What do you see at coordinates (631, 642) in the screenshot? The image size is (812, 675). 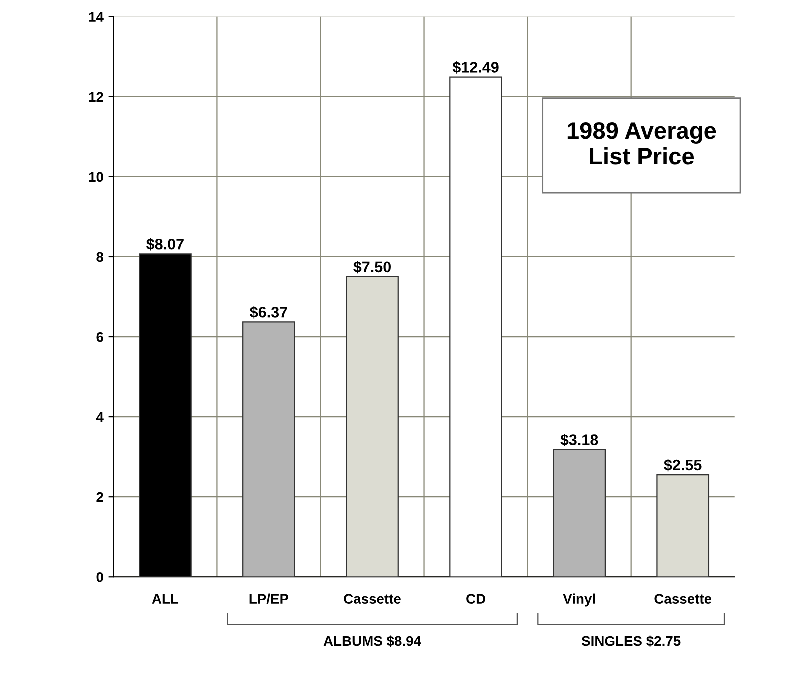 I see `text: SINGLES $2.75` at bounding box center [631, 642].